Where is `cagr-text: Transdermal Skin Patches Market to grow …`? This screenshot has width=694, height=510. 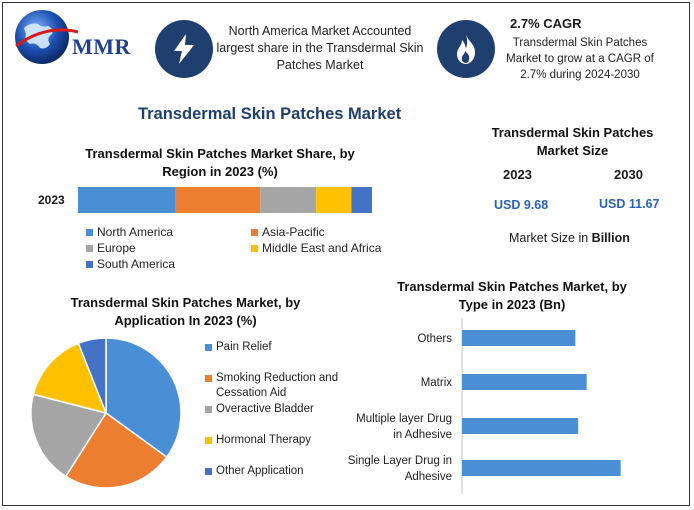
cagr-text: Transdermal Skin Patches Market to grow … is located at coordinates (580, 59).